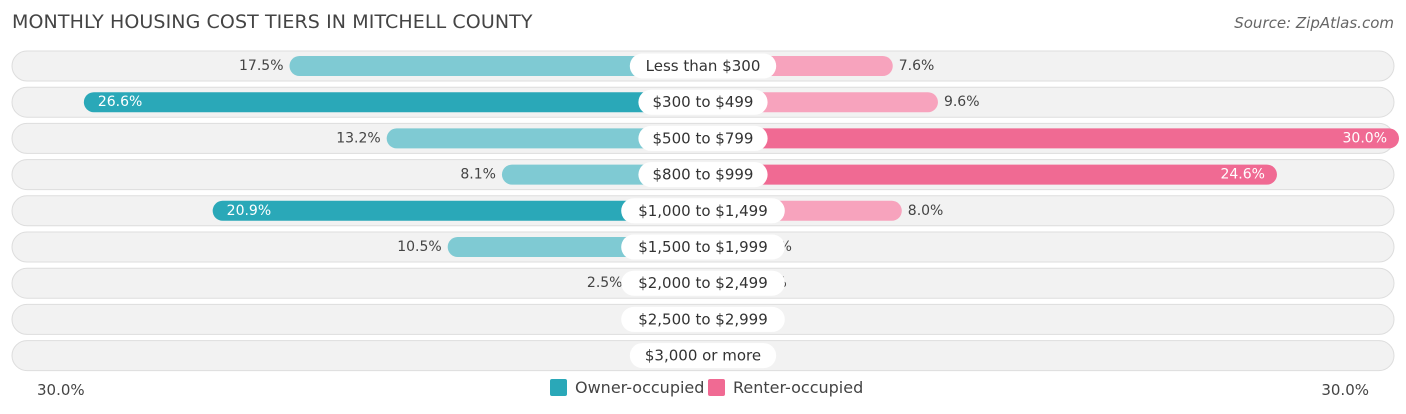 This screenshot has height=414, width=1406. I want to click on legend-item-owner: Owner-occupied, so click(627, 387).